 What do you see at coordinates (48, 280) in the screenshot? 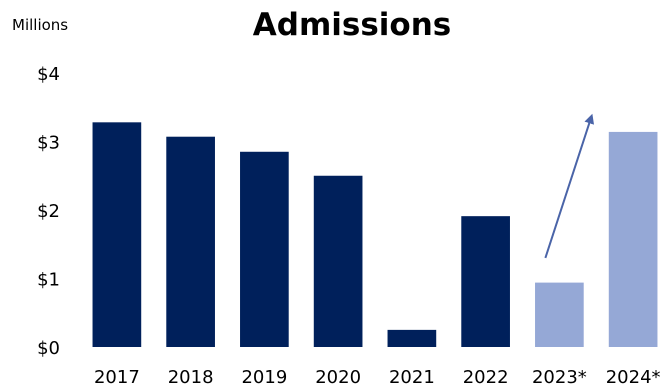
I see `y-tick-label: $1` at bounding box center [48, 280].